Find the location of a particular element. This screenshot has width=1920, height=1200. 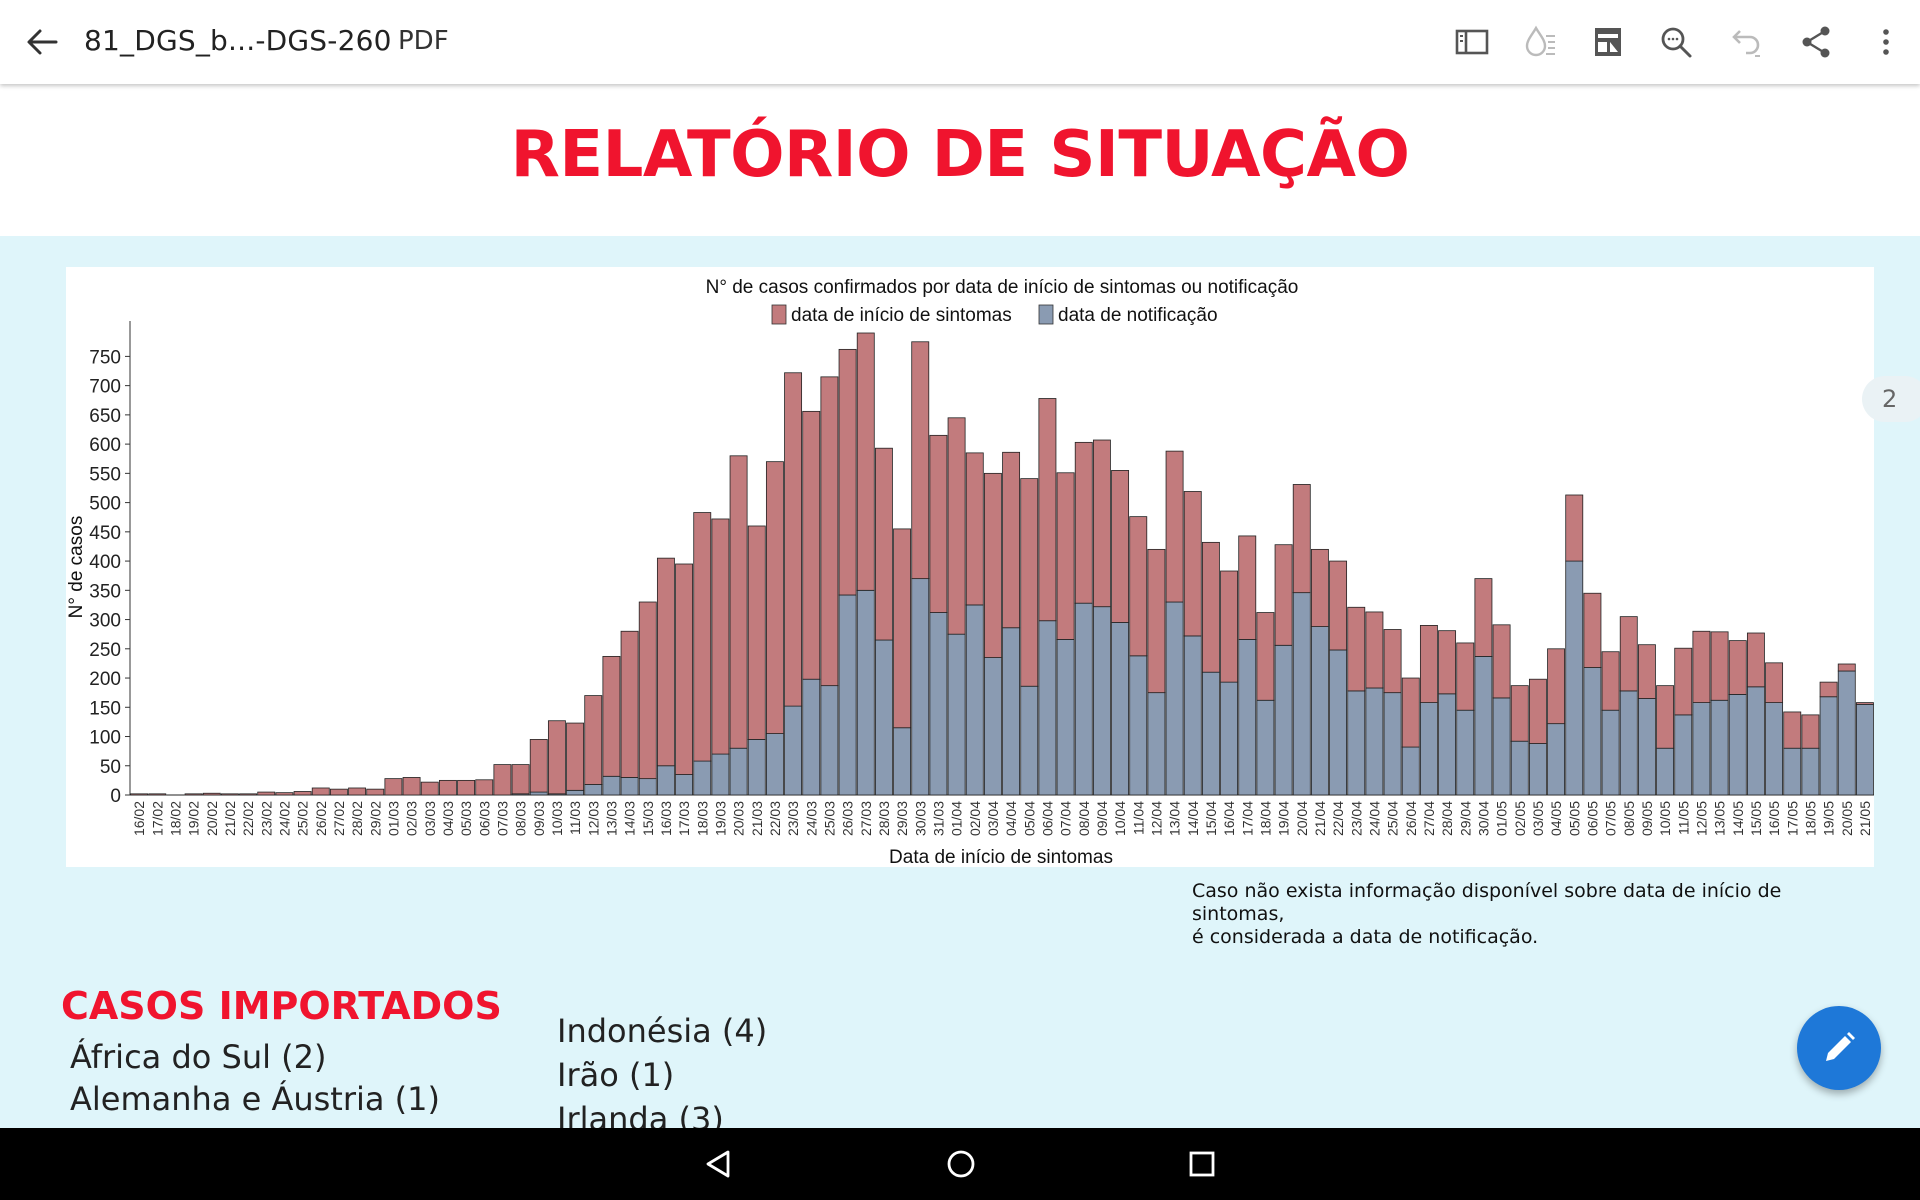

back-arrow-icon is located at coordinates (42, 42).